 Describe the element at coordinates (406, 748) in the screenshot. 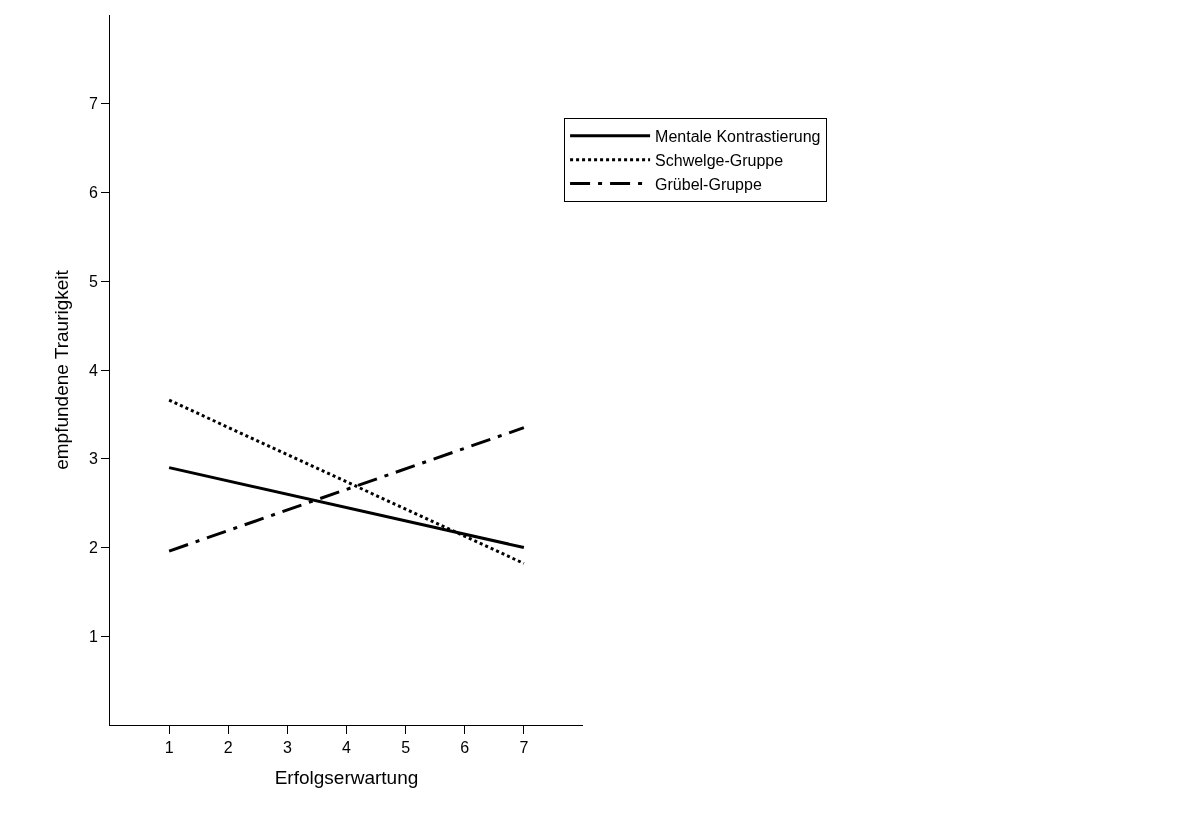

I see `x-tick-label: 5` at that location.